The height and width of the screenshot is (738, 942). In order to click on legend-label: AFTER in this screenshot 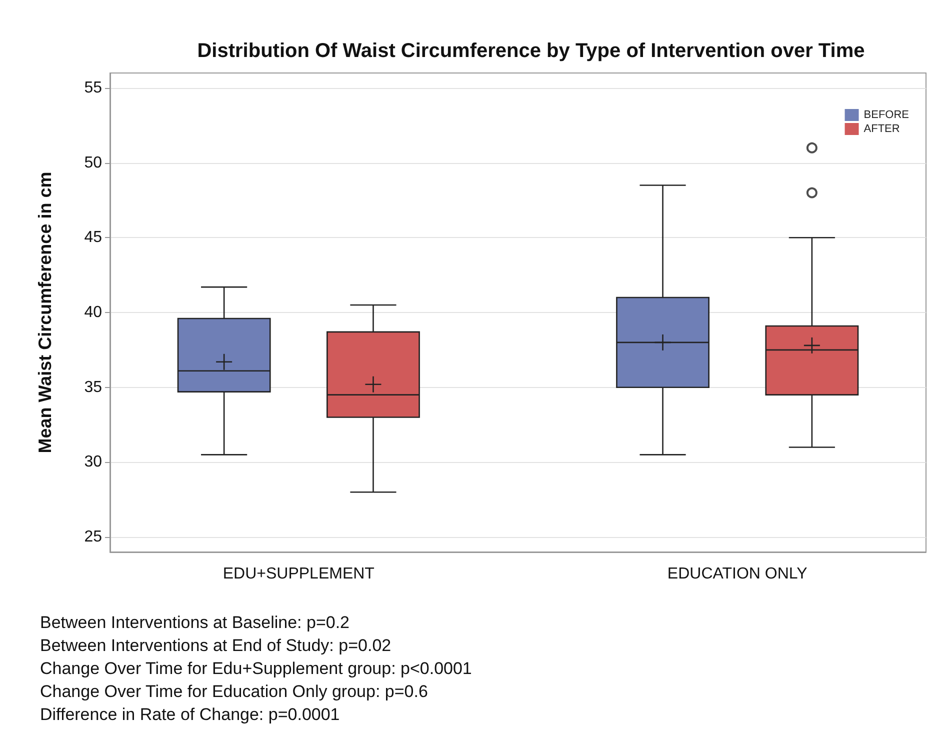, I will do `click(882, 129)`.